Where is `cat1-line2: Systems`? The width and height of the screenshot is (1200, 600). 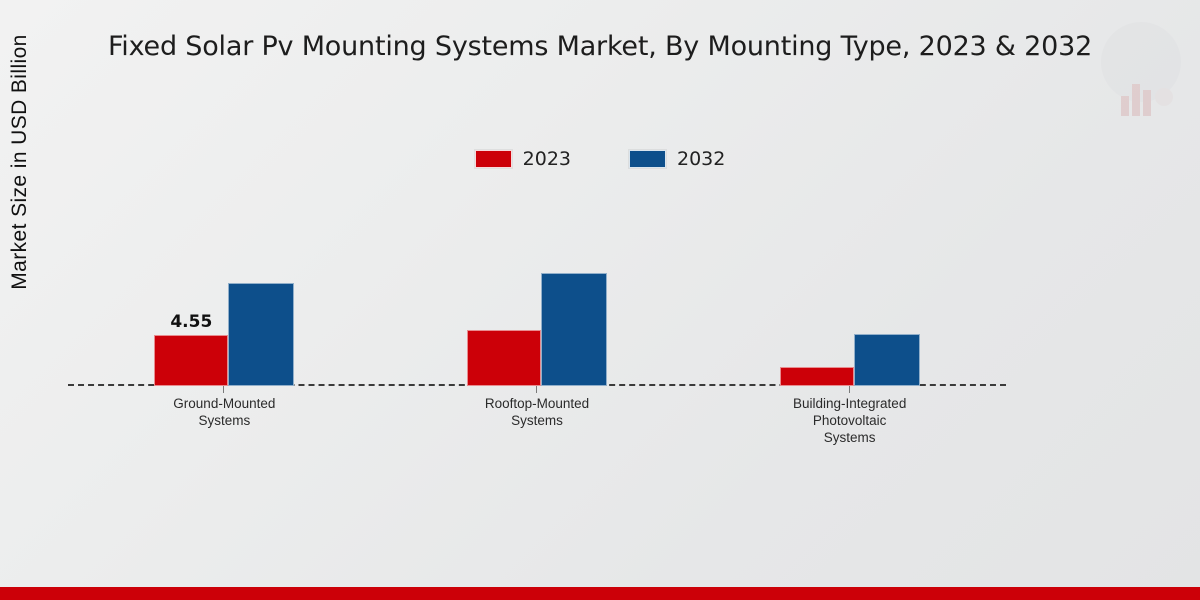 cat1-line2: Systems is located at coordinates (224, 420).